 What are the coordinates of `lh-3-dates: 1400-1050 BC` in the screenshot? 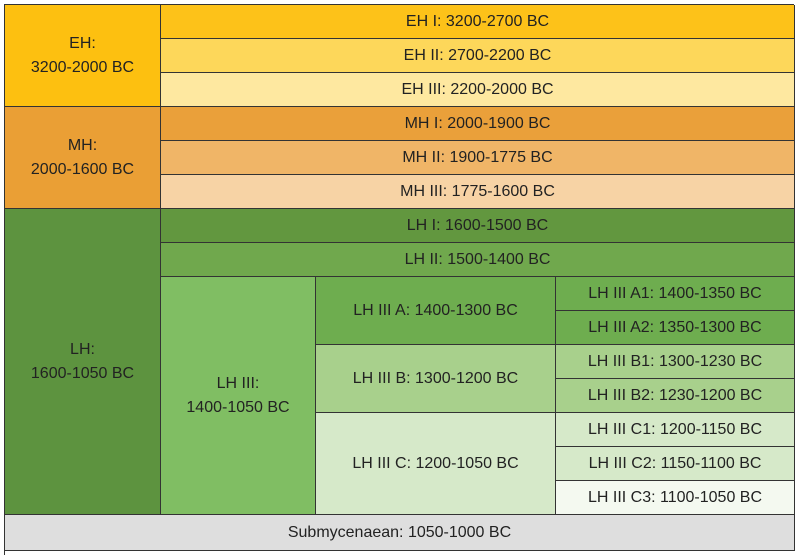 It's located at (238, 407).